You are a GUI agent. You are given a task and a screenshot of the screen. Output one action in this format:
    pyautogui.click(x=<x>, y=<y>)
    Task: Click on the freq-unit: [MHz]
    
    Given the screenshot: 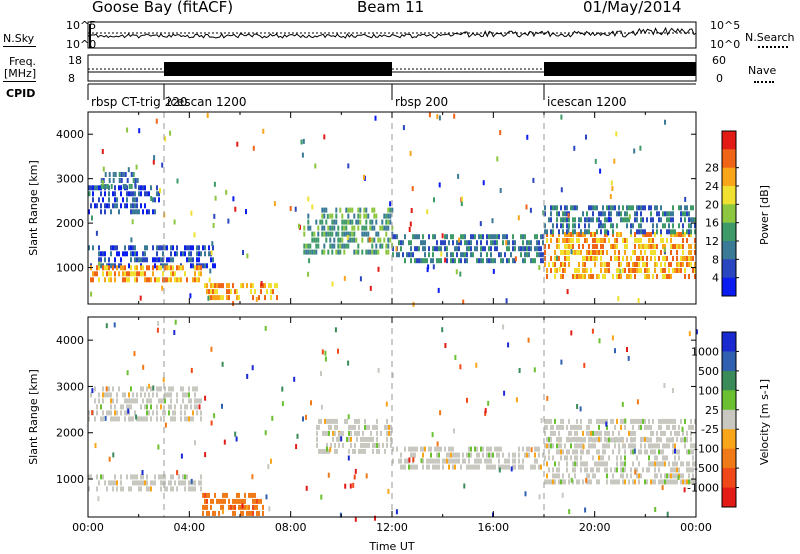 What is the action you would take?
    pyautogui.click(x=20, y=73)
    